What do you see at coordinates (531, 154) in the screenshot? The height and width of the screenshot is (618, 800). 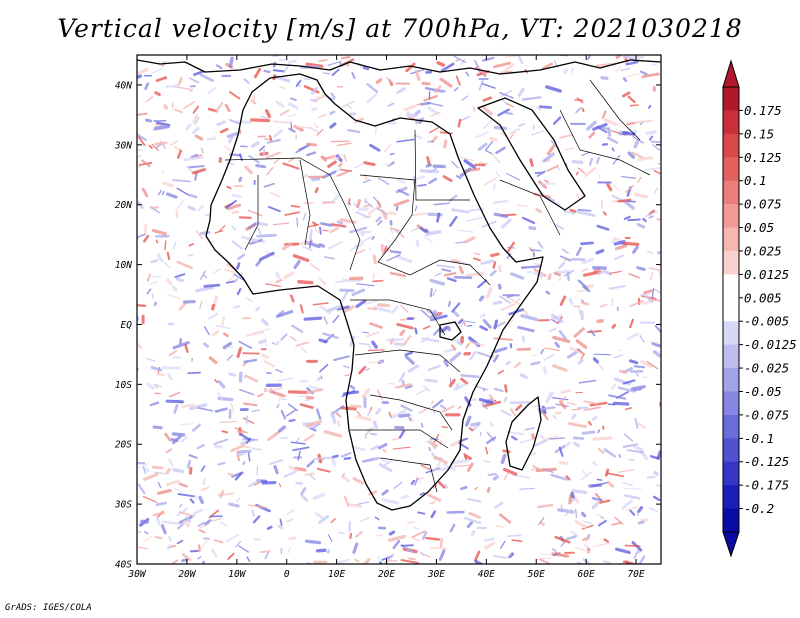 I see `arabia-coastline` at bounding box center [531, 154].